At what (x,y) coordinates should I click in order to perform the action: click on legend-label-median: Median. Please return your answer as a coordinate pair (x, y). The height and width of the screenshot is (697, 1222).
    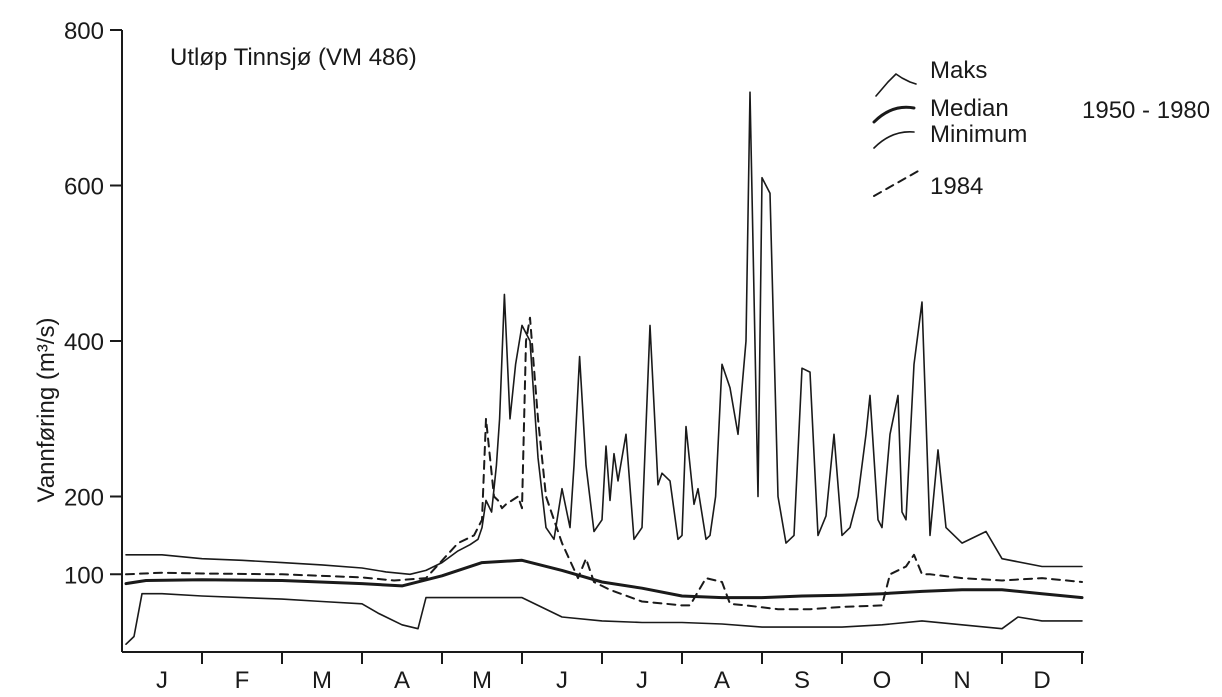
    Looking at the image, I should click on (969, 108).